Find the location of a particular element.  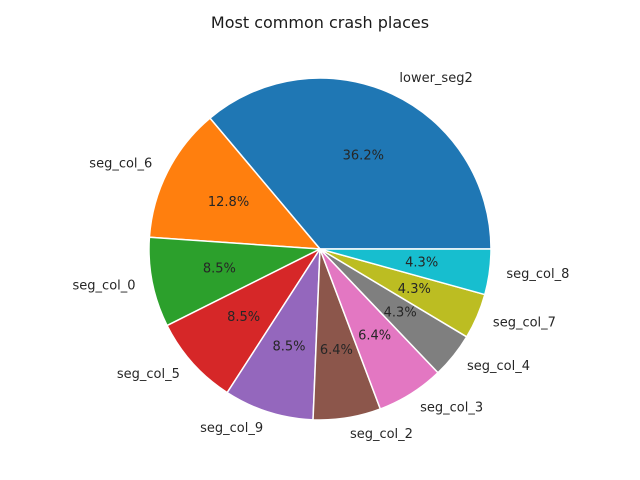

pct-label-seg-col-8: 4.3% is located at coordinates (421, 262).